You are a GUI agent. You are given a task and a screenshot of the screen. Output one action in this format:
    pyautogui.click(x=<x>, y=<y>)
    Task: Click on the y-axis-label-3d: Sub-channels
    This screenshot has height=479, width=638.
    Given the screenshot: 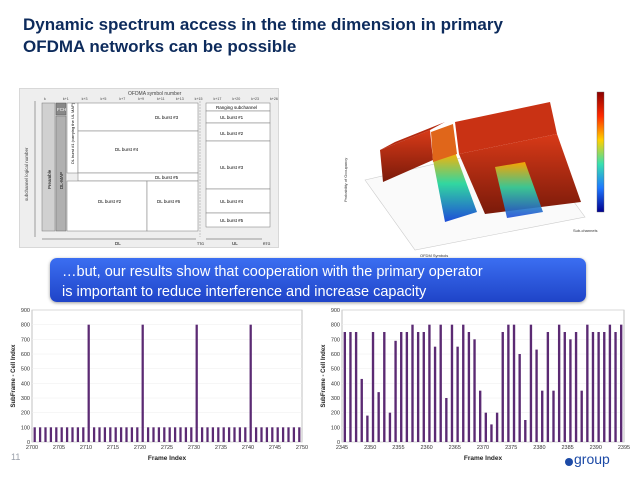 What is the action you would take?
    pyautogui.click(x=585, y=230)
    